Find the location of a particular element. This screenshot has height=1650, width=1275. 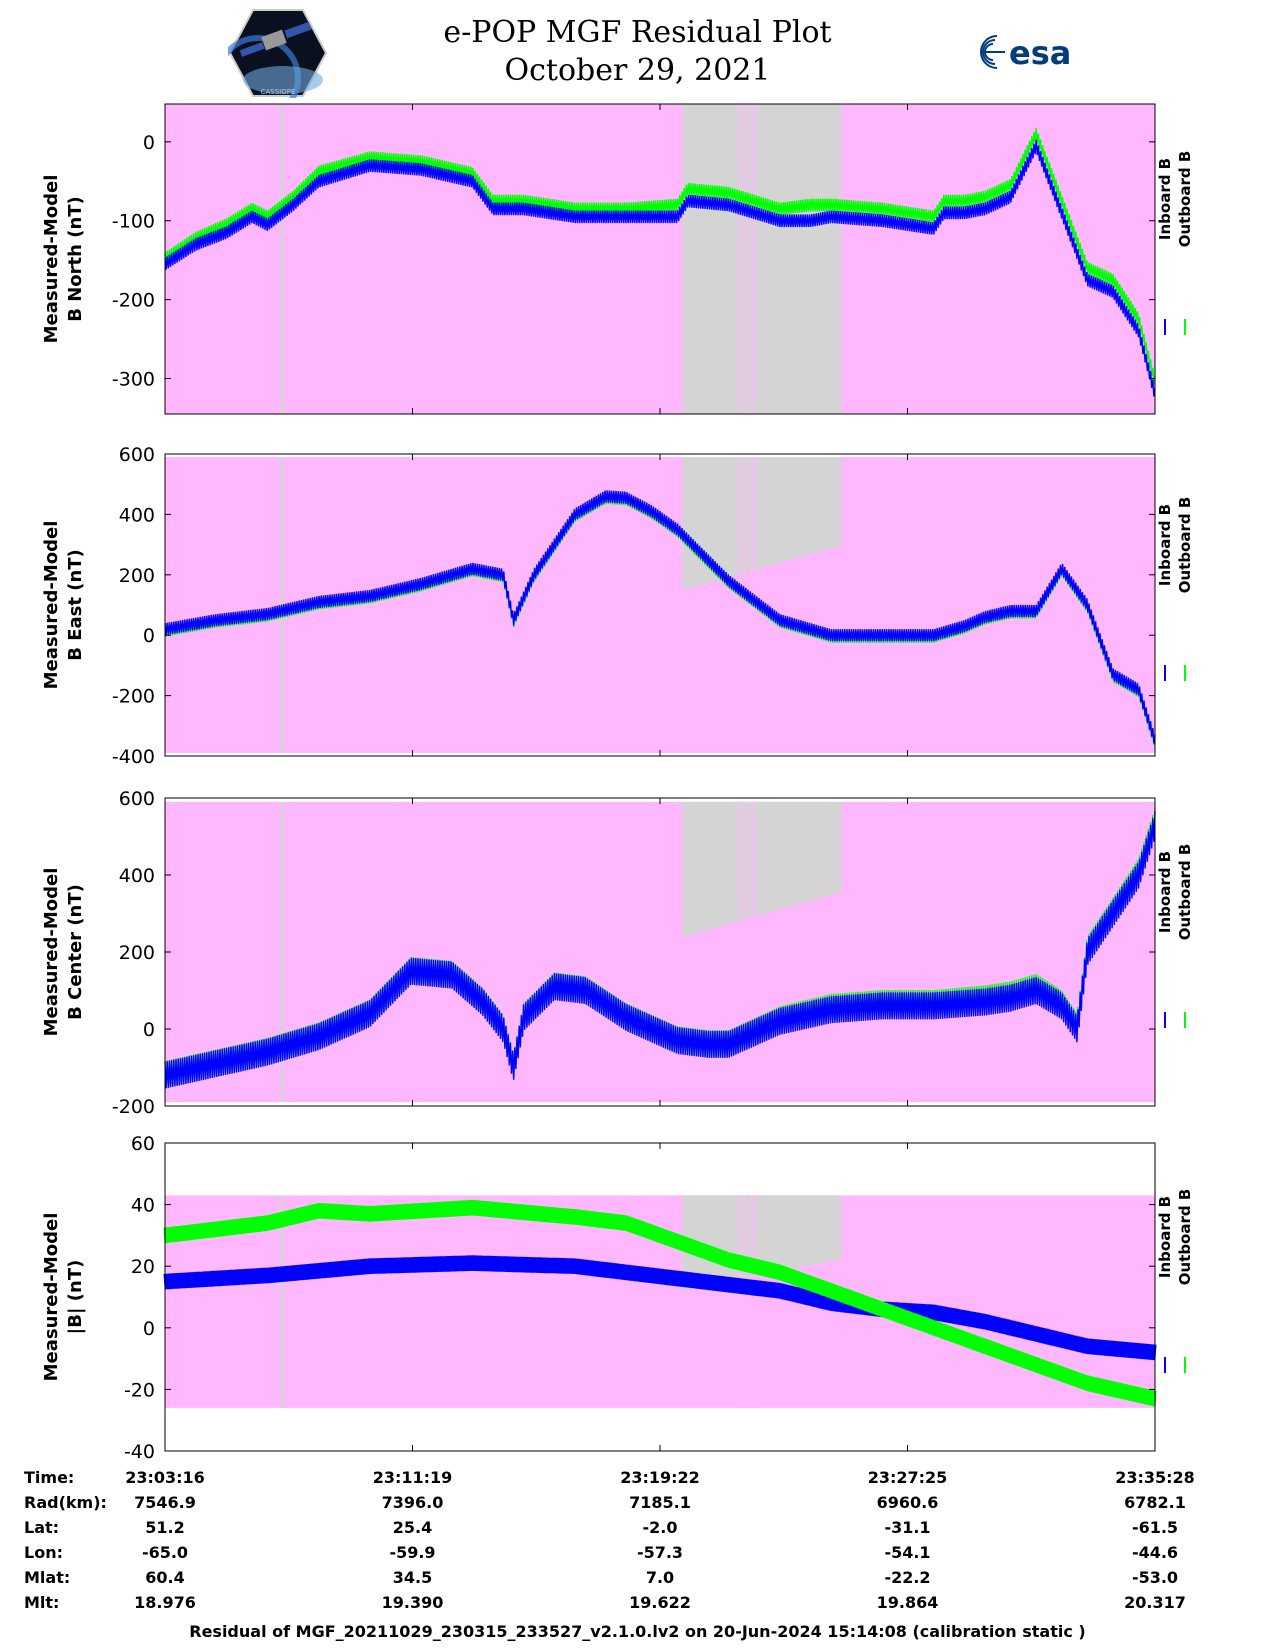

ephemeris-value: 7546.9 is located at coordinates (165, 1502).